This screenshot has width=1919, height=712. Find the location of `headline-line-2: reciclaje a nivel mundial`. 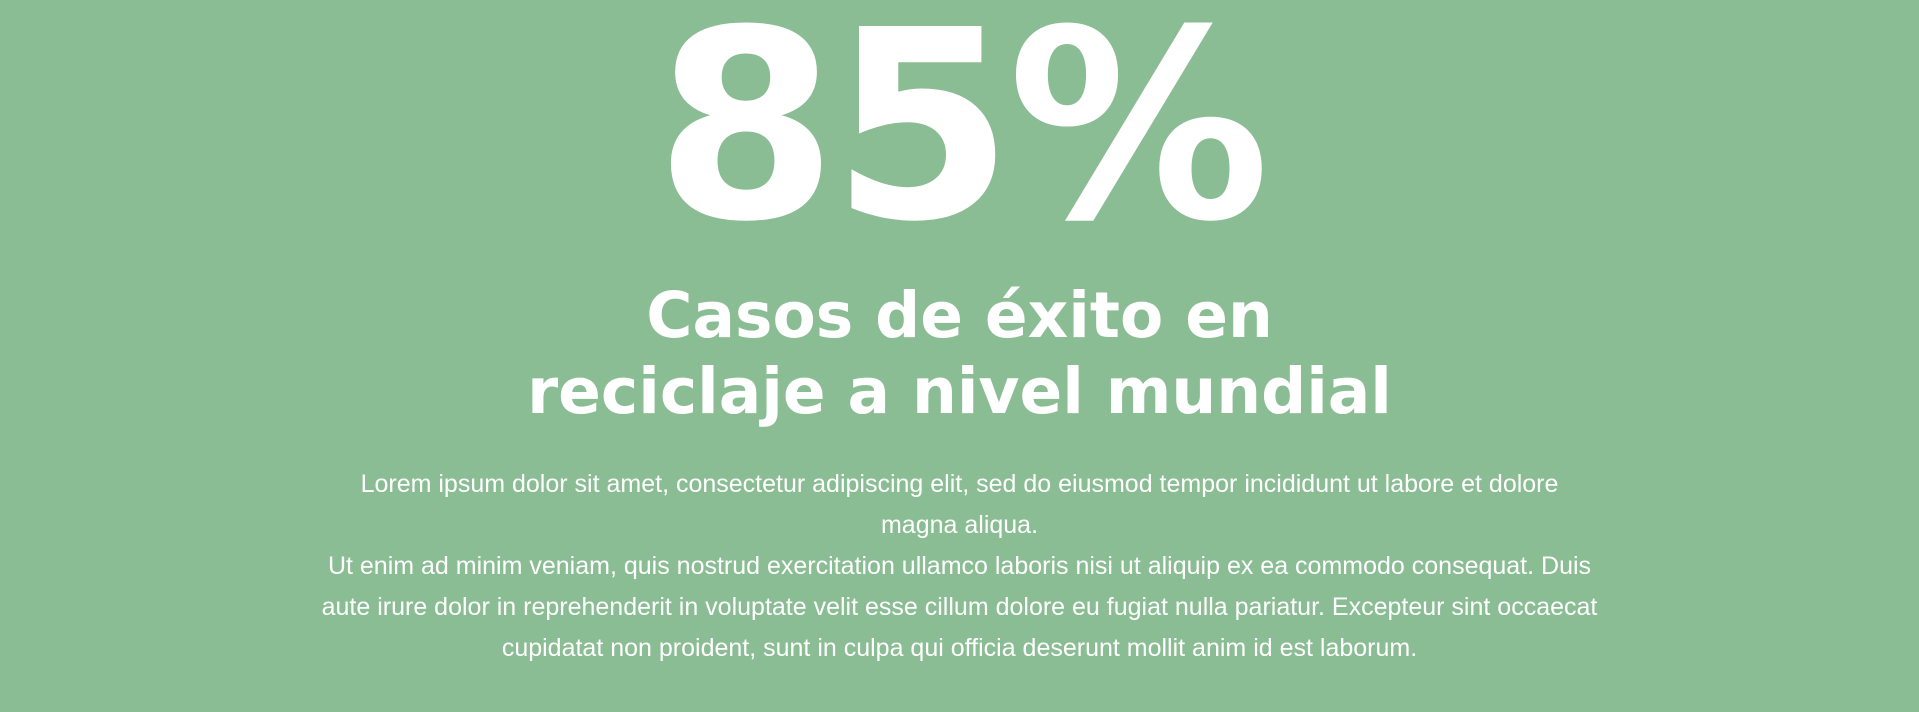

headline-line-2: reciclaje a nivel mundial is located at coordinates (959, 391).